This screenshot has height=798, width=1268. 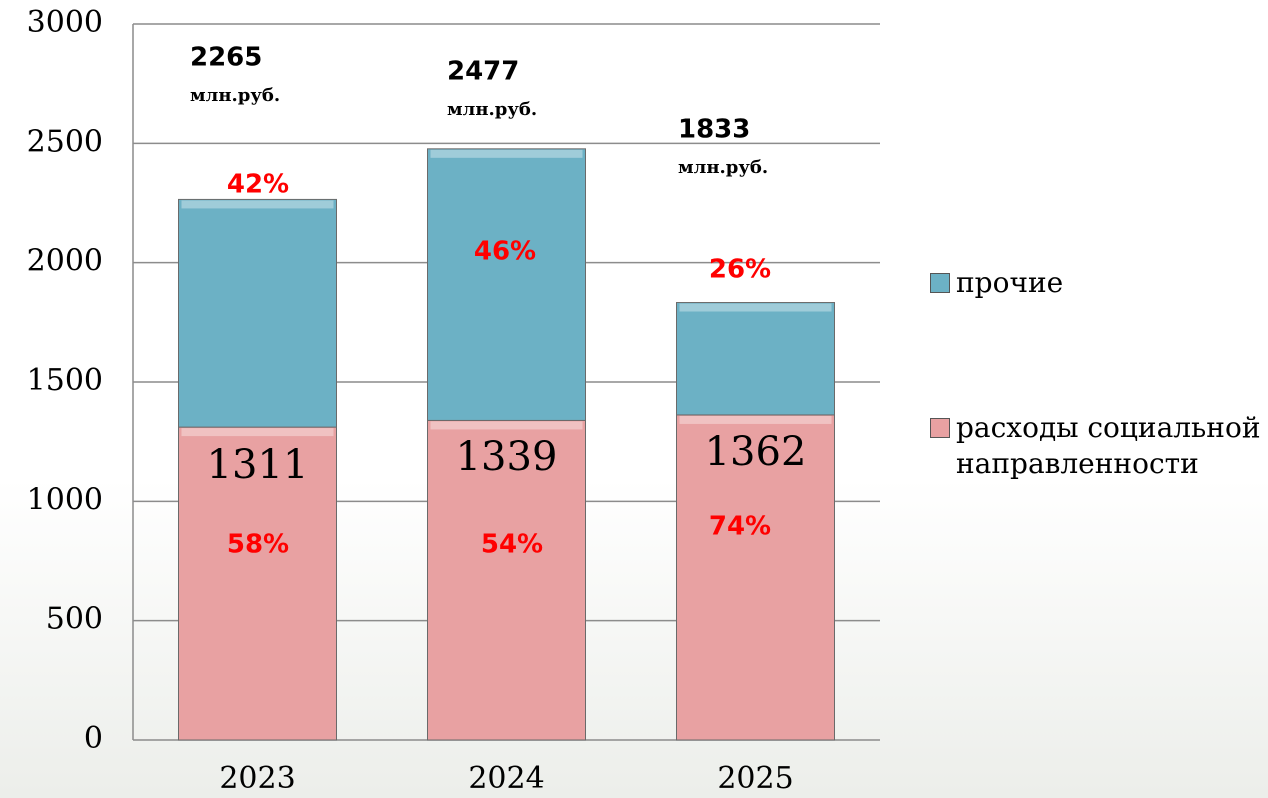 I want to click on legend-item: расходы социальной направленности, so click(x=1099, y=446).